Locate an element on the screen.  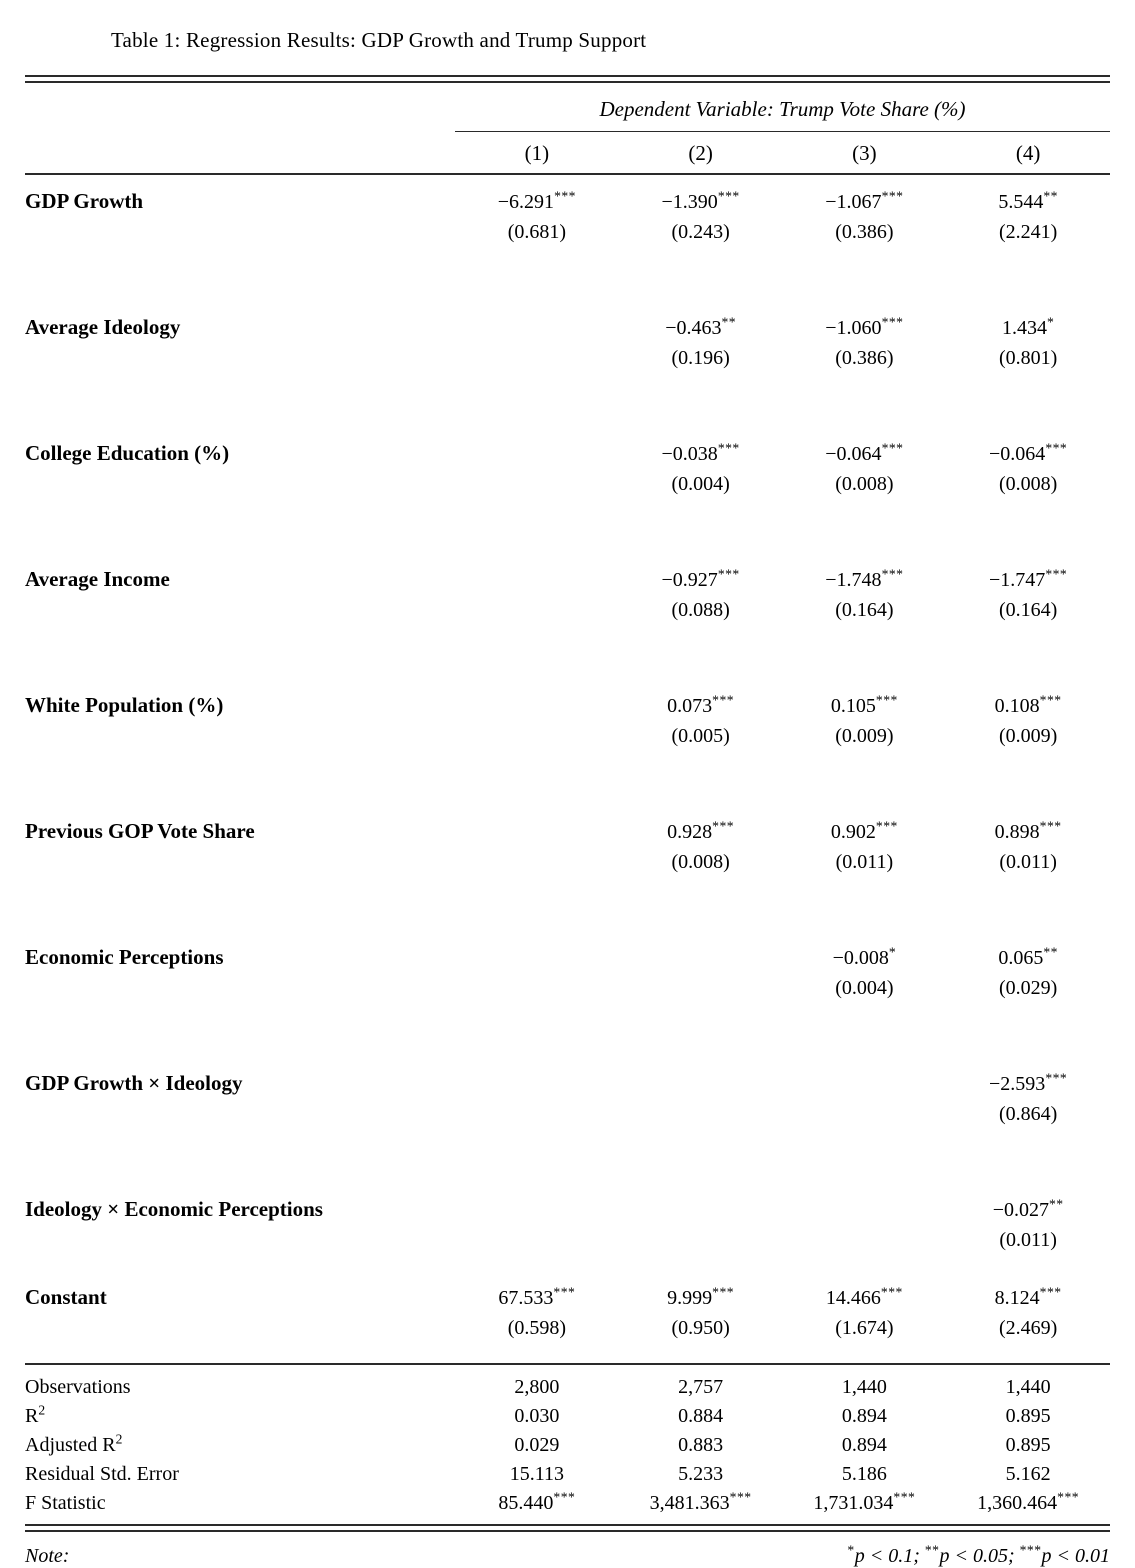
coefficient-number: −1.067 is located at coordinates (853, 202).